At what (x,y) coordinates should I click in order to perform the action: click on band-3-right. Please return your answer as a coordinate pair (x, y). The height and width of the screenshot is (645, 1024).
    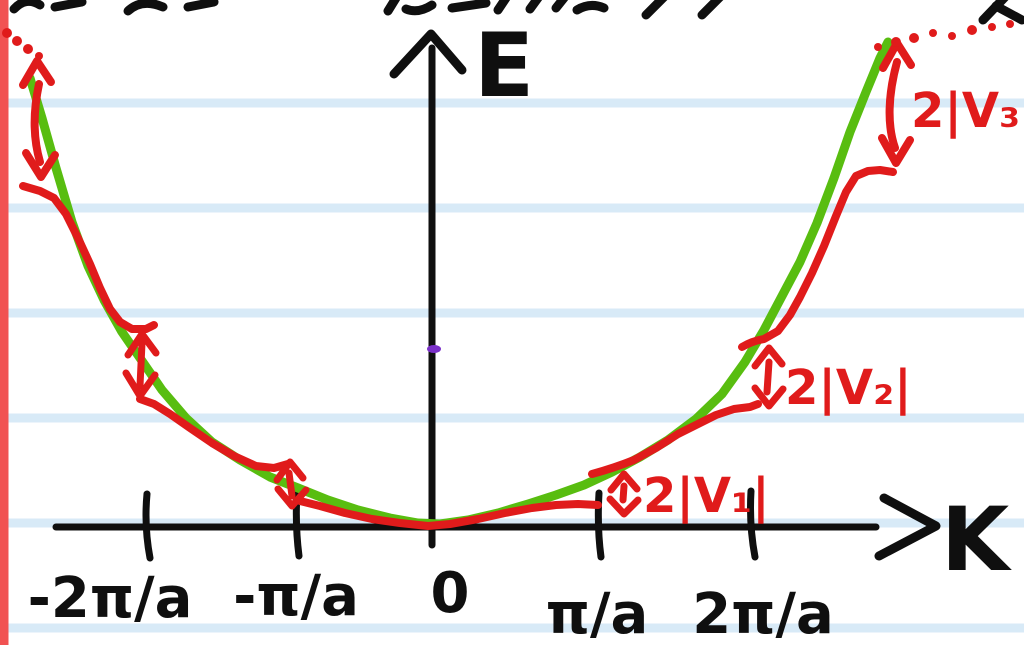
    Looking at the image, I should click on (817, 258).